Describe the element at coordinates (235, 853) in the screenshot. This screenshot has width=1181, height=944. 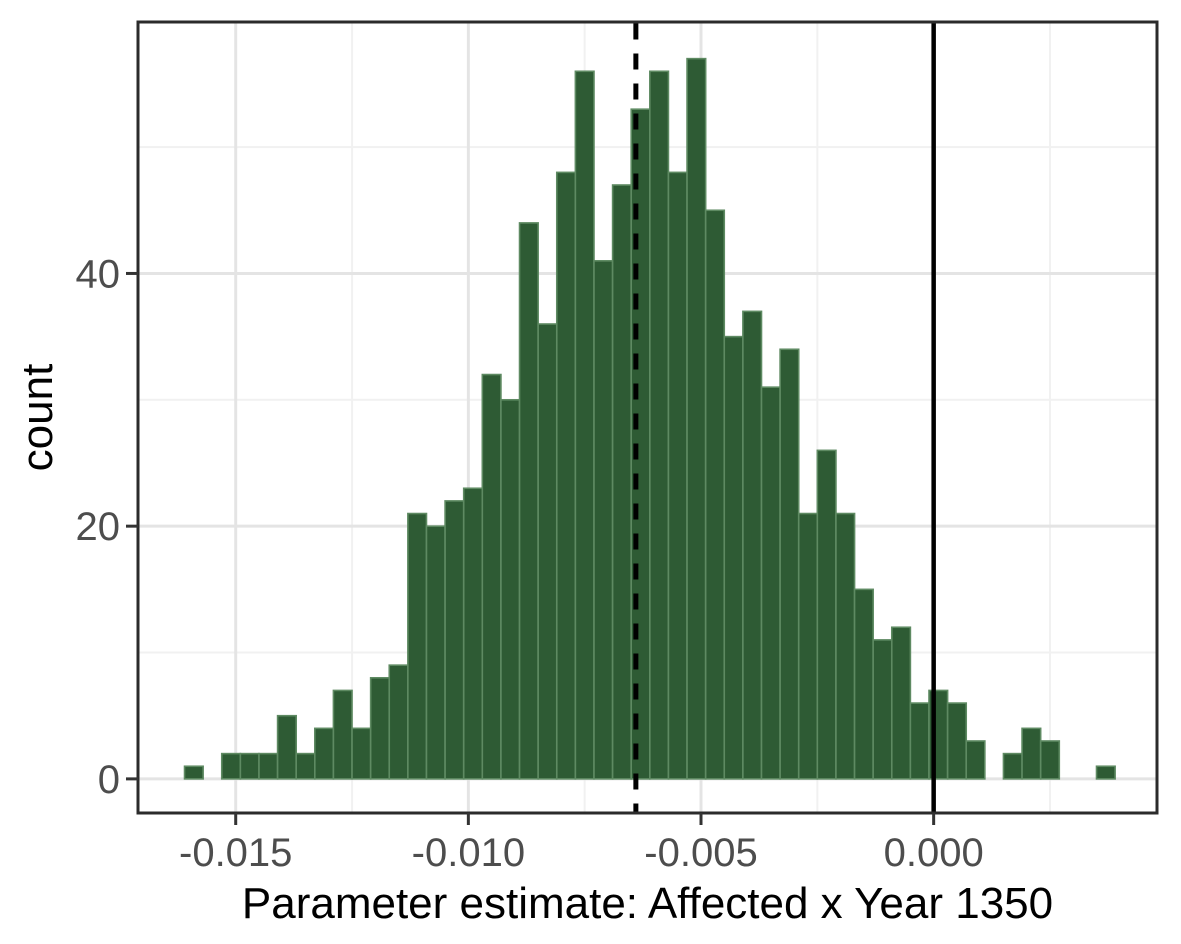
I see `x-tick-label: -0.015` at that location.